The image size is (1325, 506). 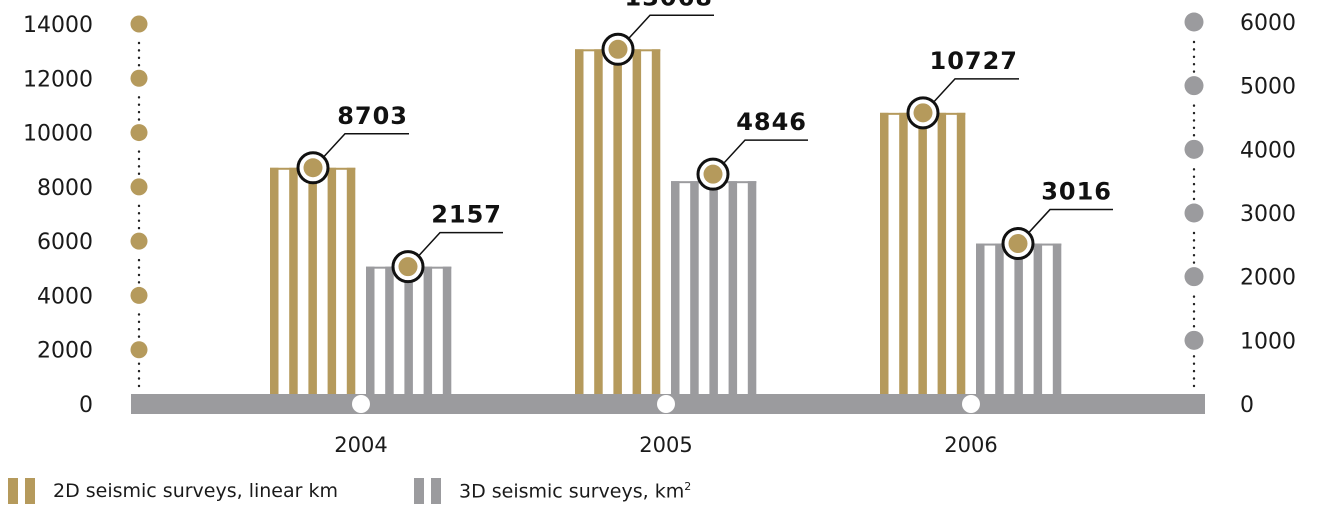 I want to click on value-callout-3d: 4846, so click(x=752, y=149).